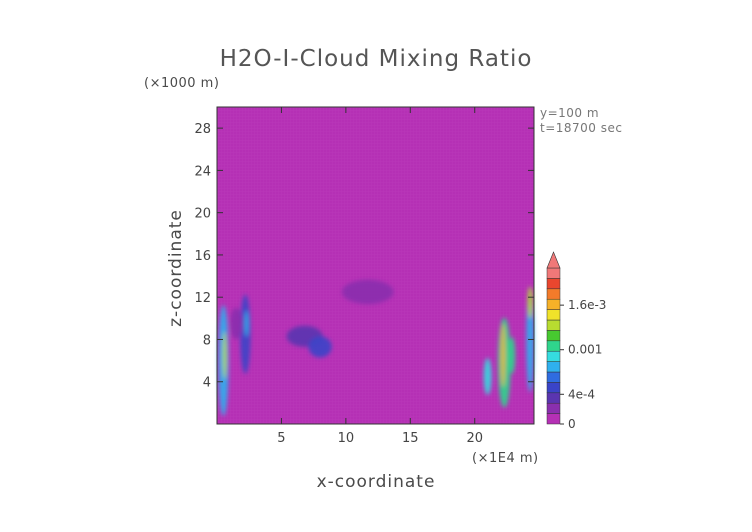 The width and height of the screenshot is (752, 532). What do you see at coordinates (346, 438) in the screenshot?
I see `x-tick-label: 10` at bounding box center [346, 438].